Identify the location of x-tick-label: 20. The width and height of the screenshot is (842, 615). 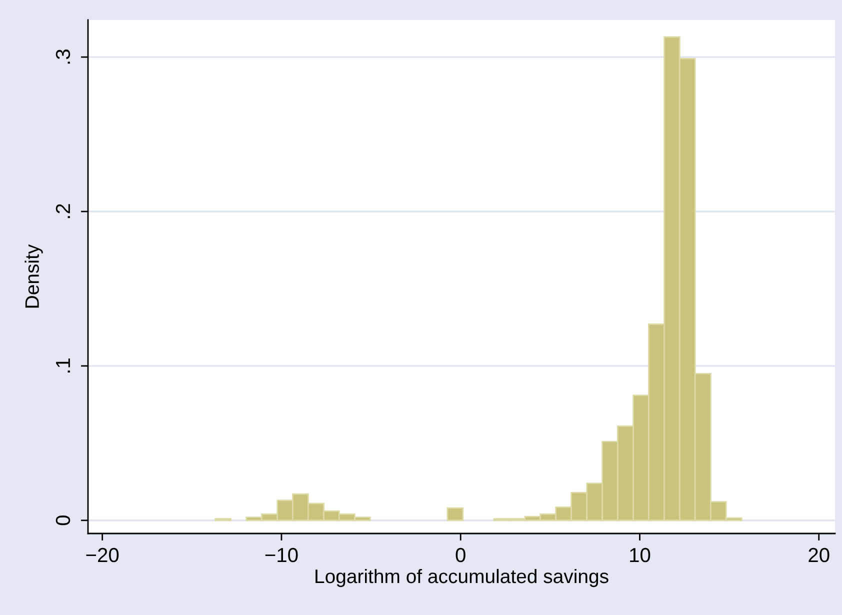
(819, 555).